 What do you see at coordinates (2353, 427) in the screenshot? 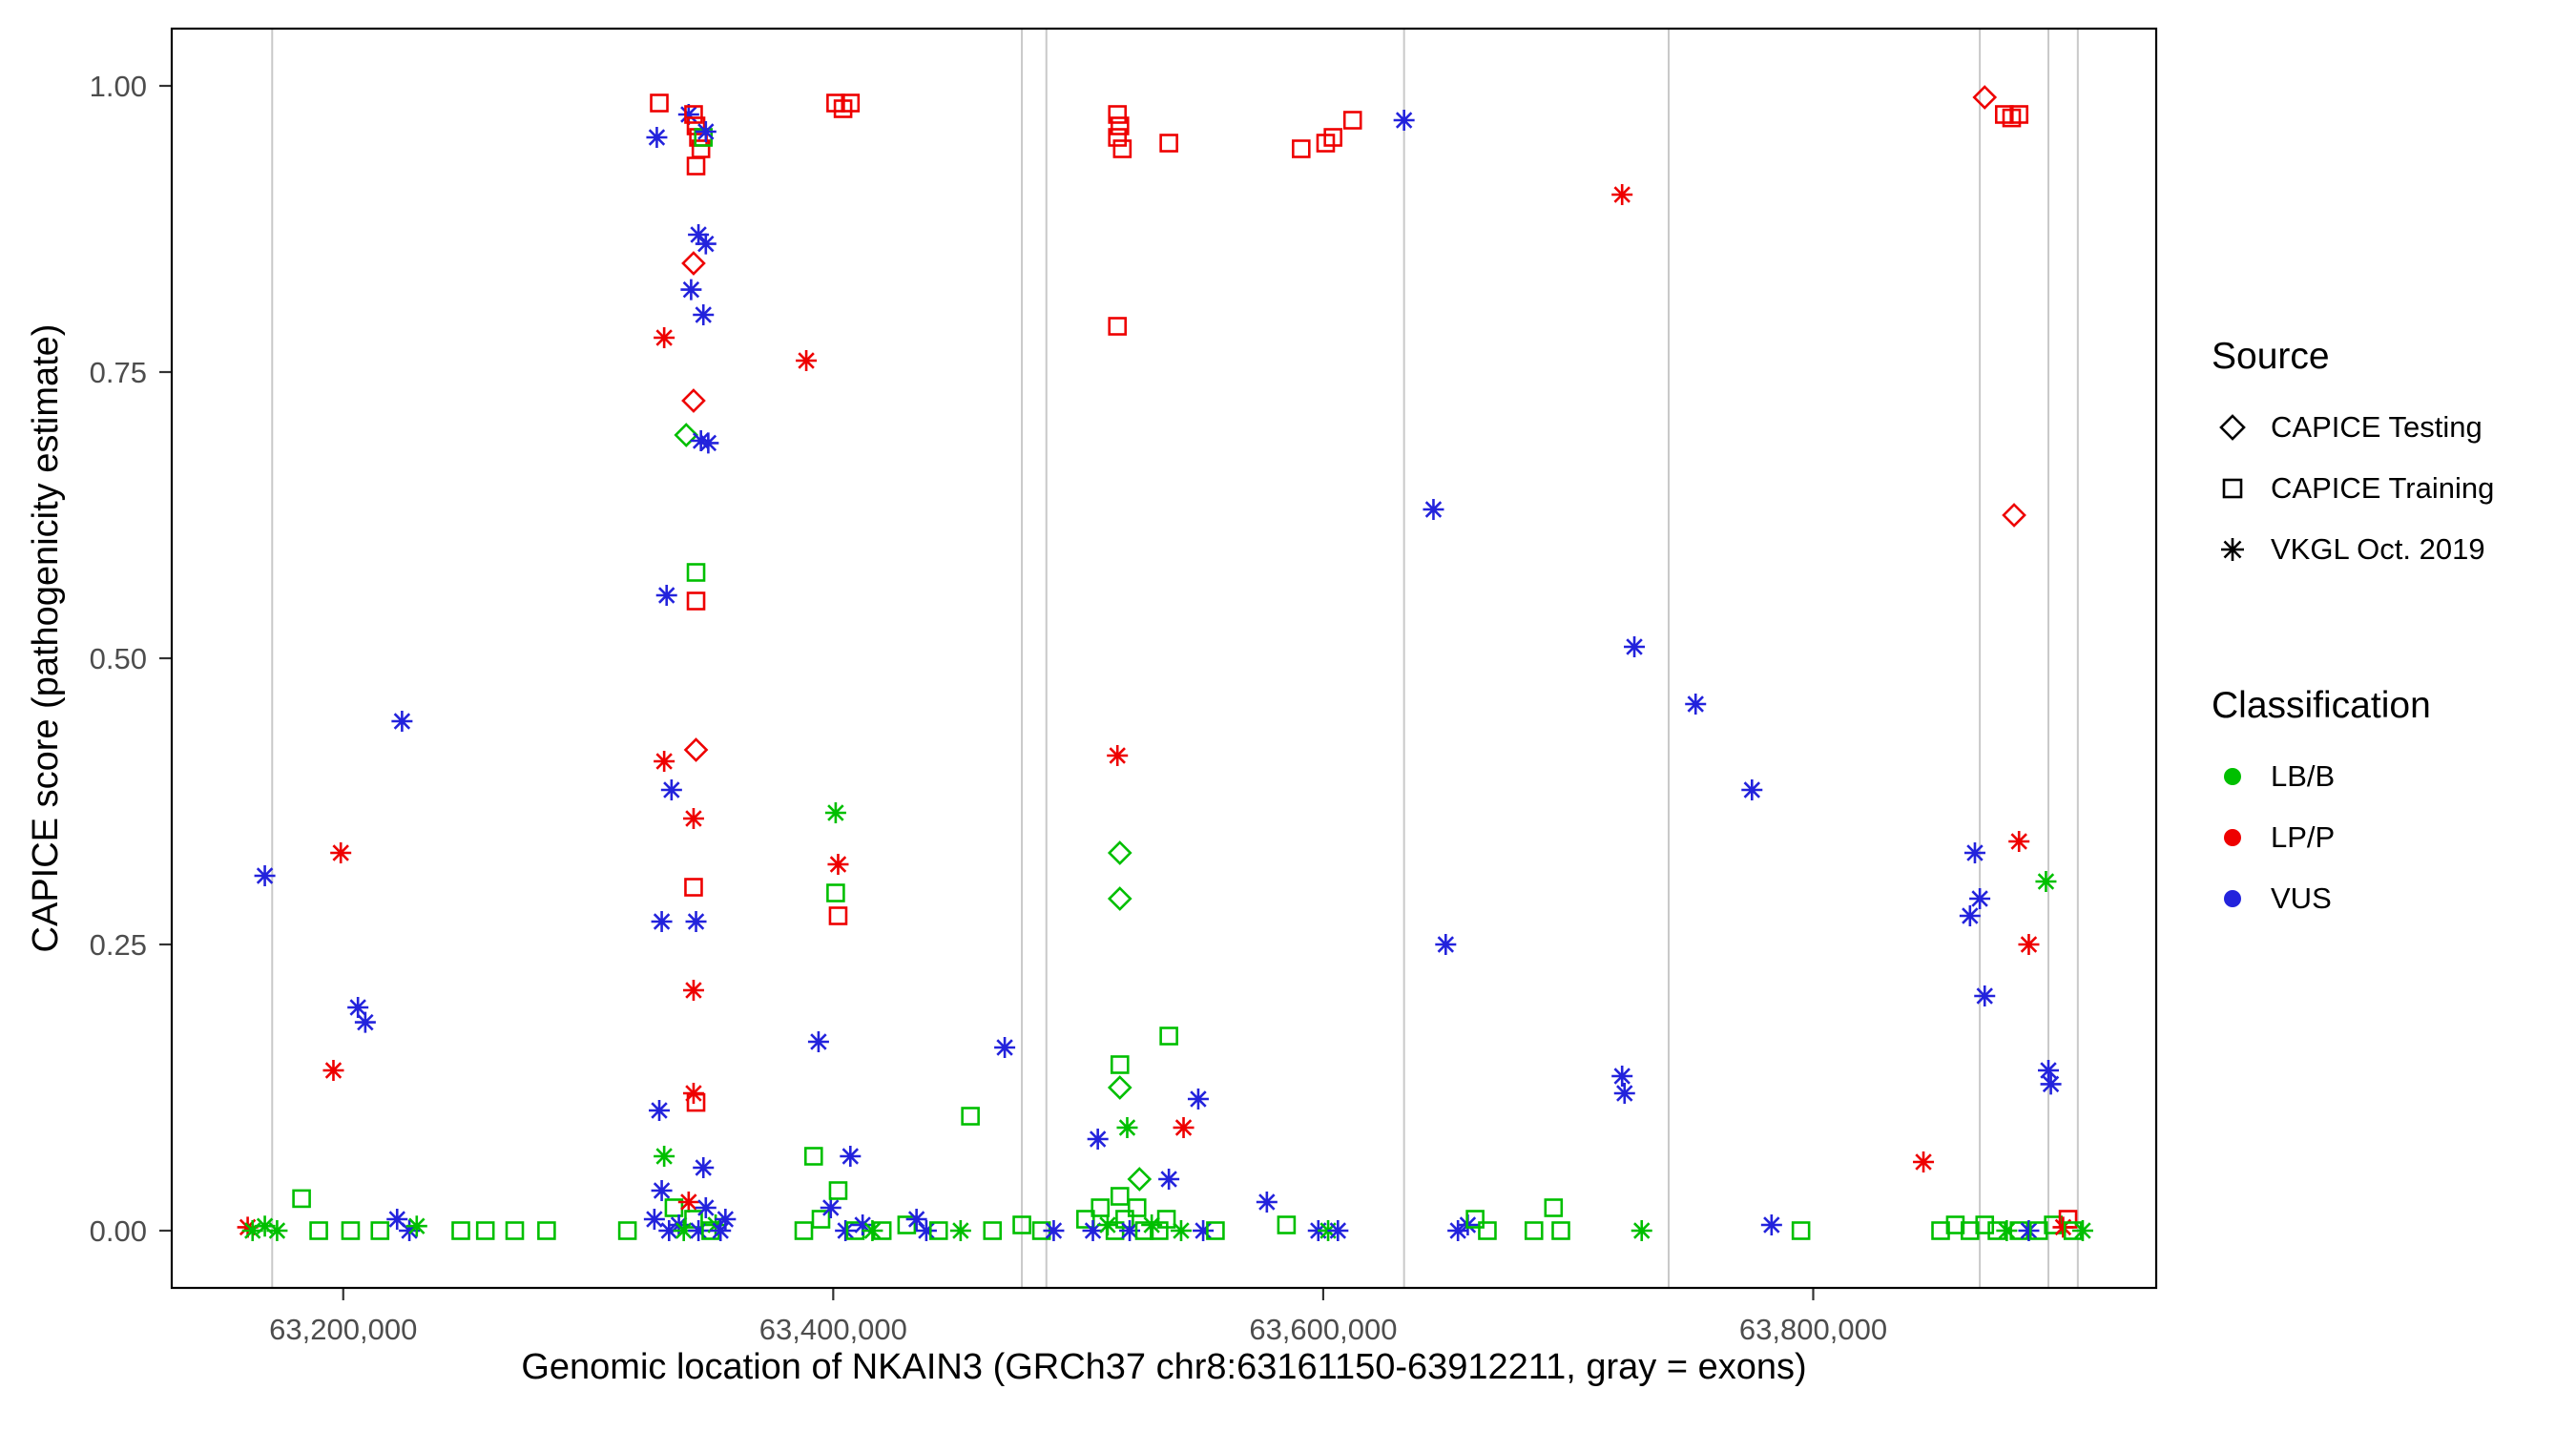
I see `legend-item-capice-testing: CAPICE Testing` at bounding box center [2353, 427].